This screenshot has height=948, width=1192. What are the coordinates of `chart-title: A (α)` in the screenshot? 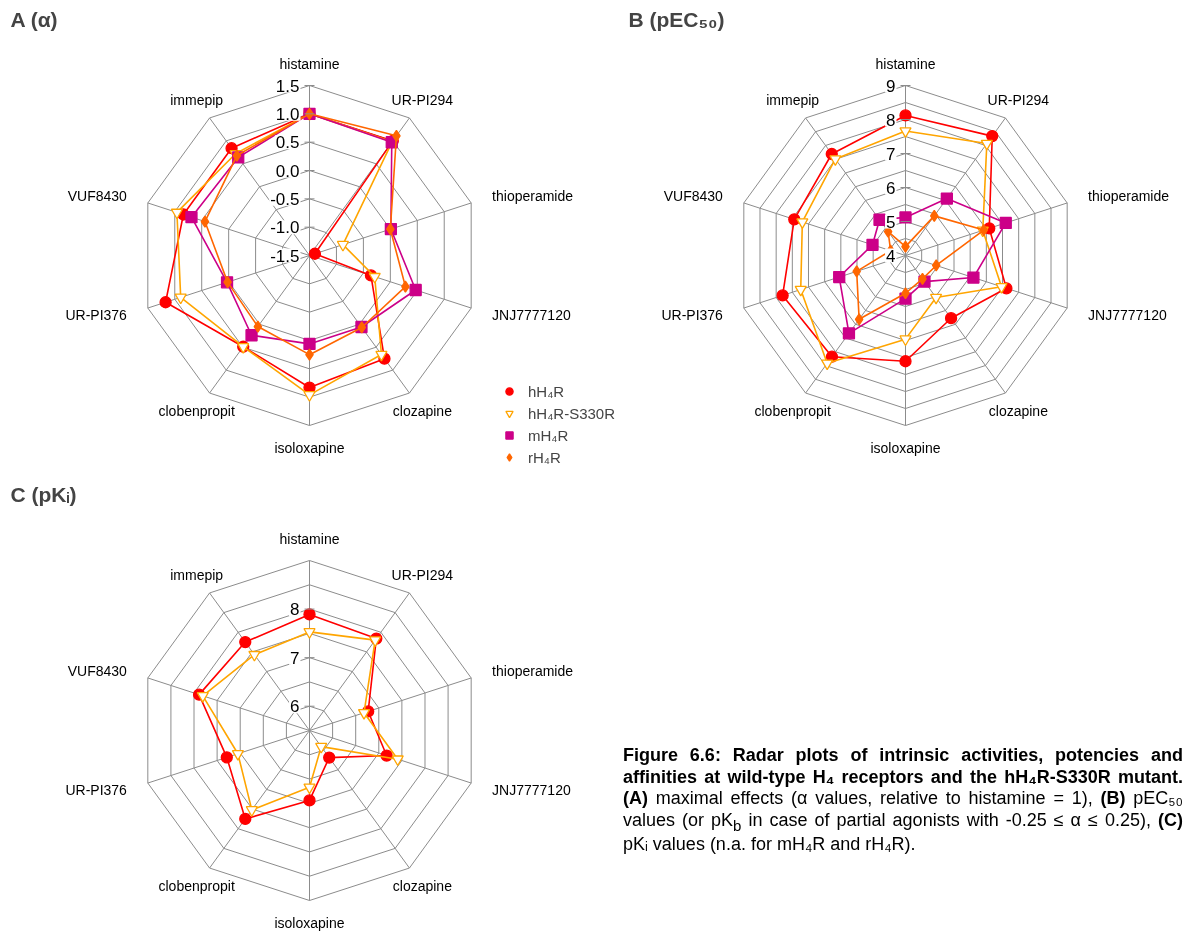 It's located at (34, 19).